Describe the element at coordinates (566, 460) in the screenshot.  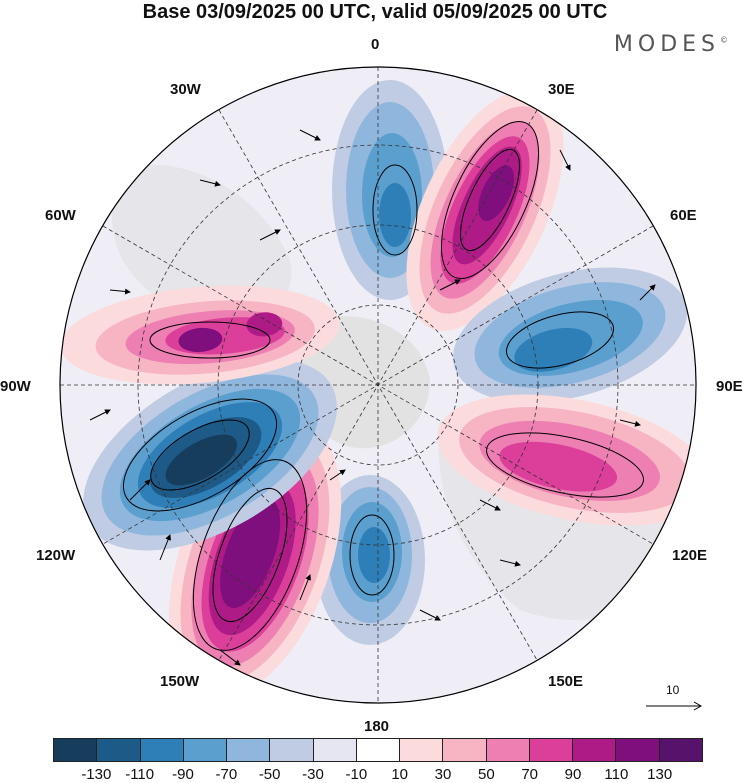
I see `anomaly-high-se` at that location.